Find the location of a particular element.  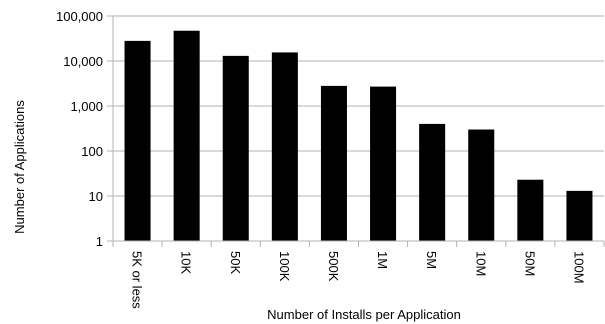

y-tick-label: 1 is located at coordinates (99, 241).